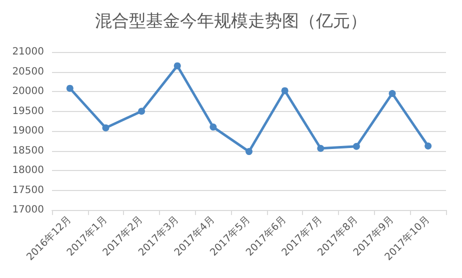 This screenshot has width=462, height=278. I want to click on y-tick-label: 20500, so click(28, 72).